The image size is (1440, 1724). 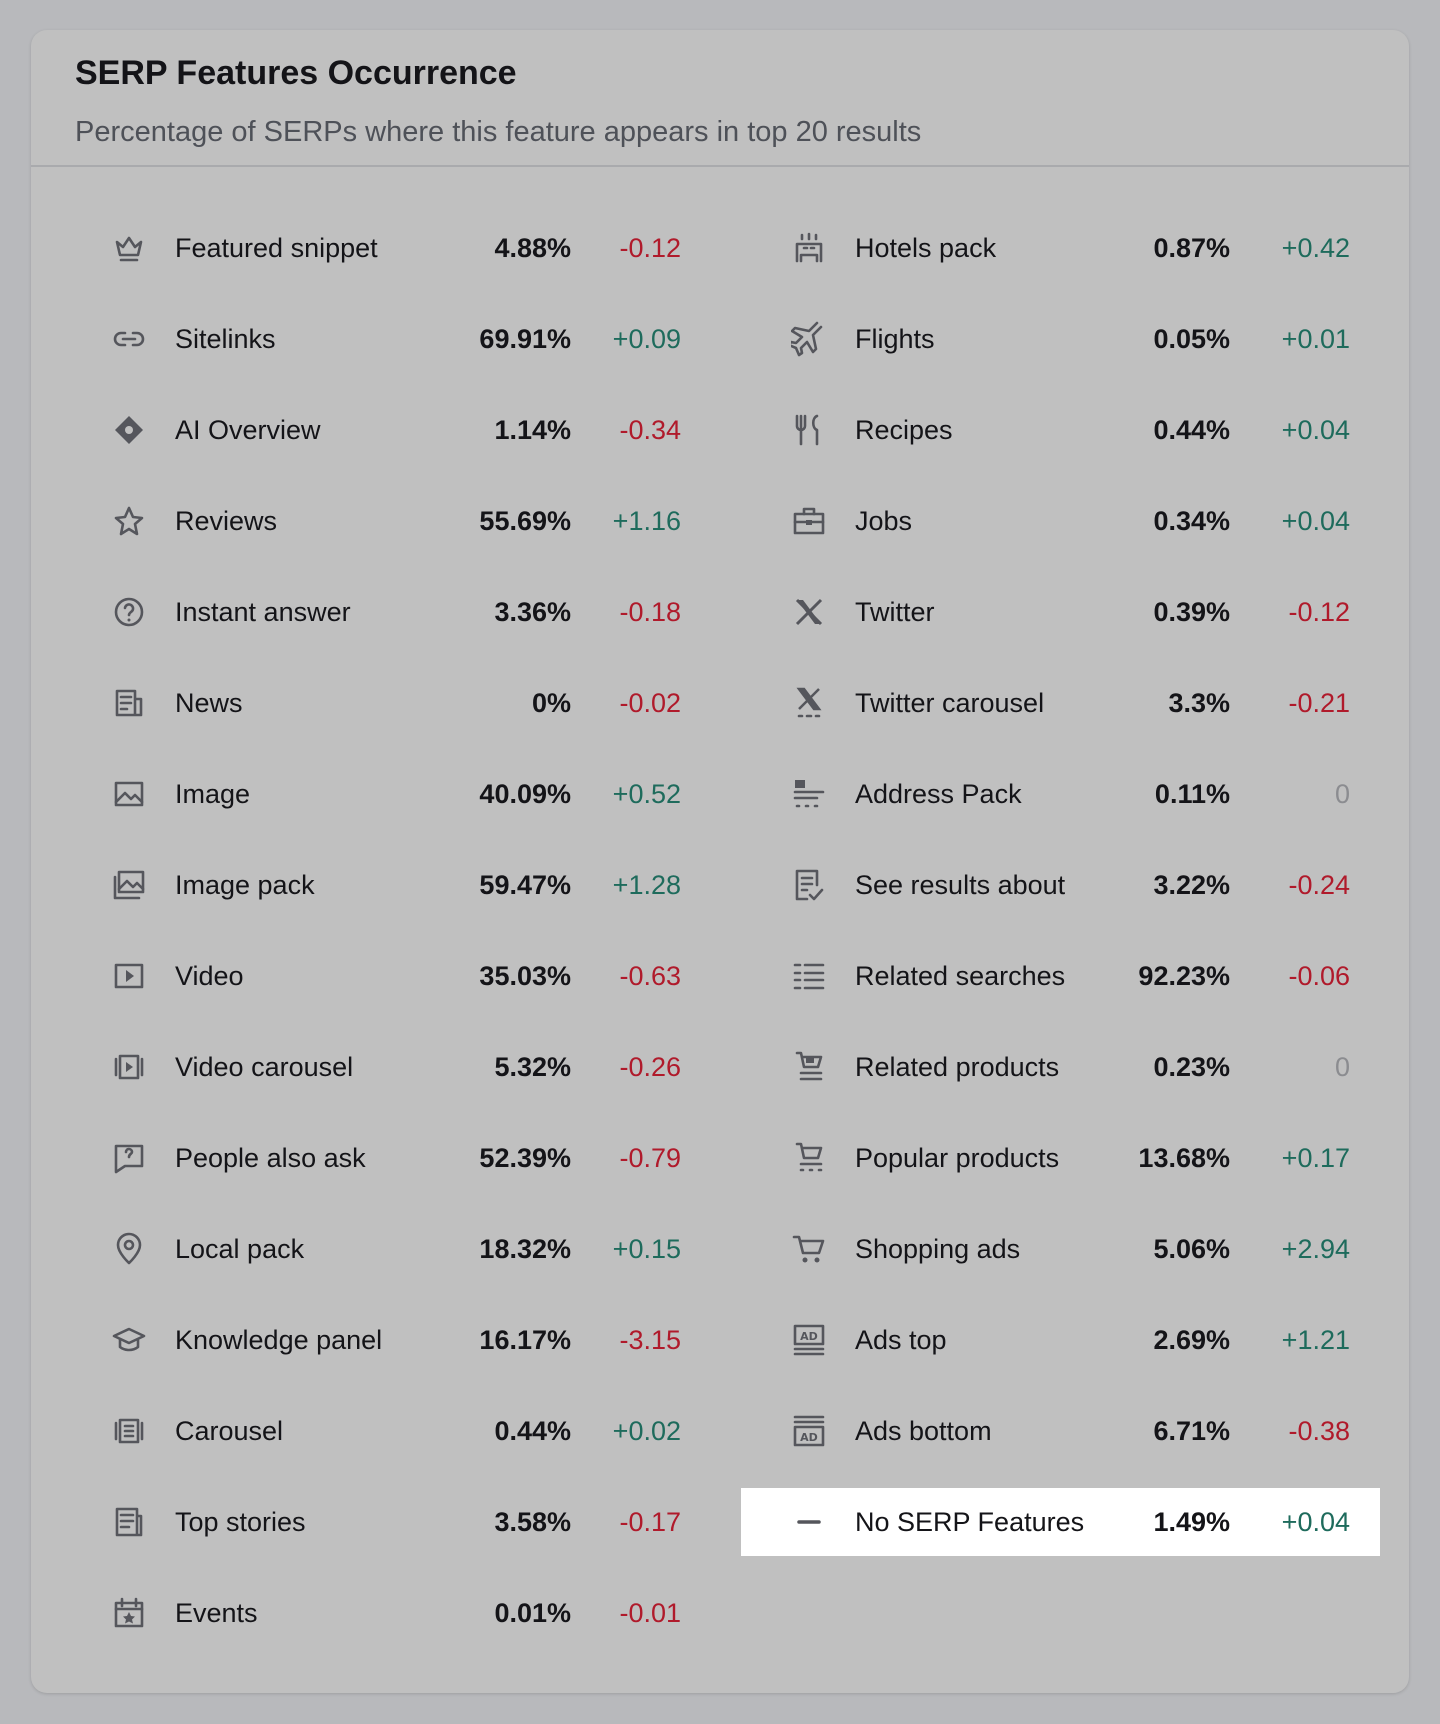 I want to click on feature-percentage: 13.68%, so click(x=1184, y=1157).